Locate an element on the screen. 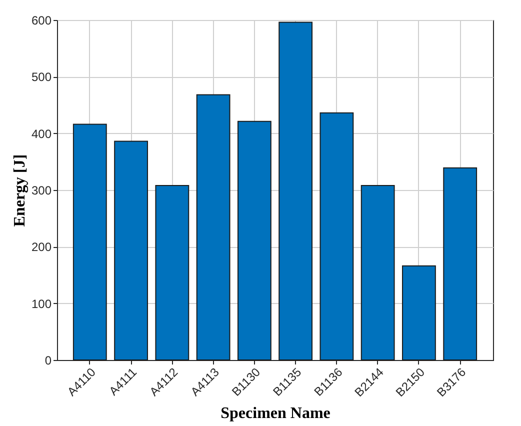 The image size is (521, 426). x-axis-title: Specimen Name is located at coordinates (275, 413).